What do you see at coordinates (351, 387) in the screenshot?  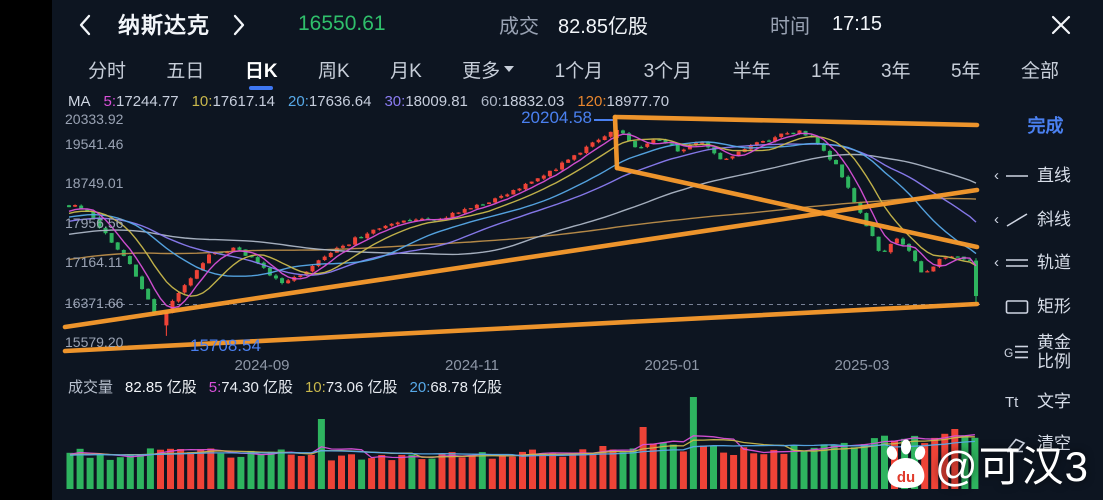 I see `volume-ma-10: 10:73.06 亿股` at bounding box center [351, 387].